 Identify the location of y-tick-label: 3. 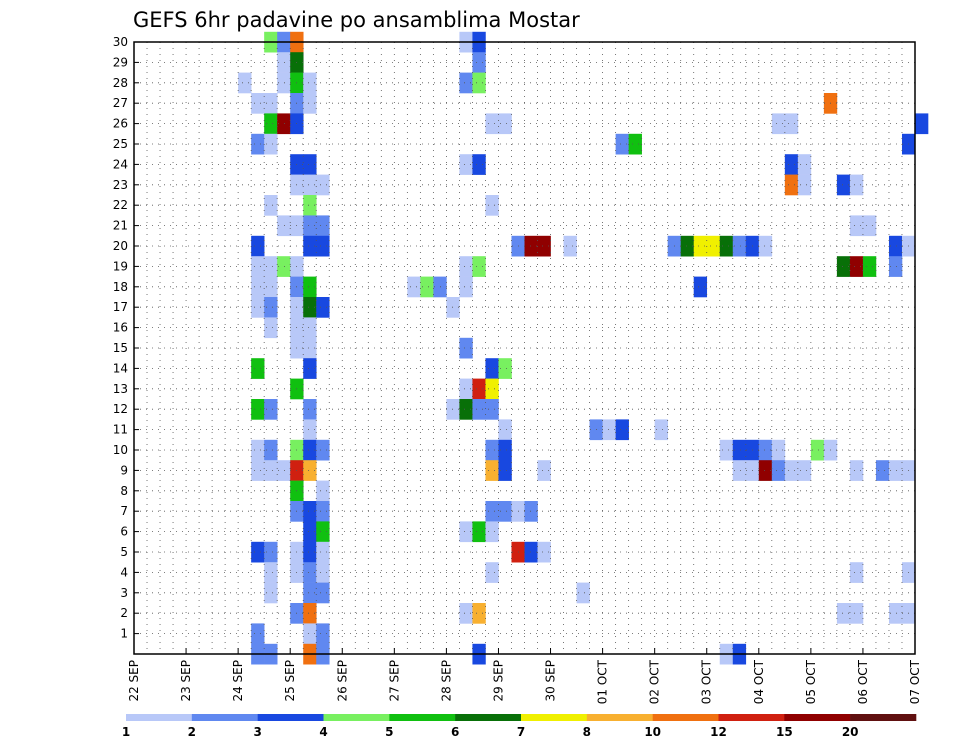
(124, 593).